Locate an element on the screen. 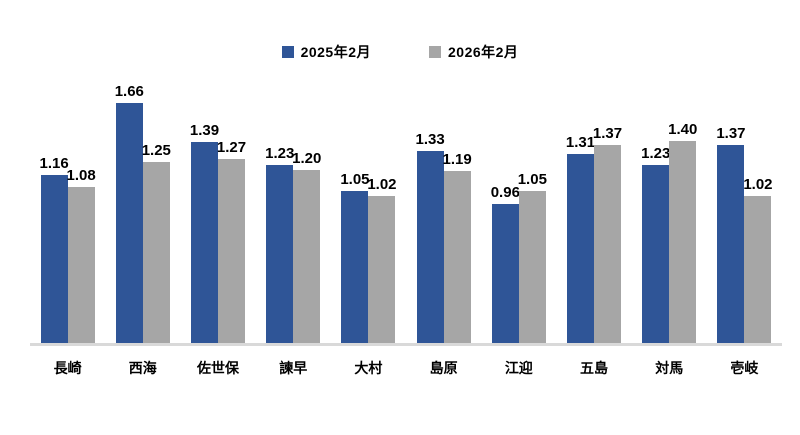  bar-wrap: 1.08 is located at coordinates (81, 255).